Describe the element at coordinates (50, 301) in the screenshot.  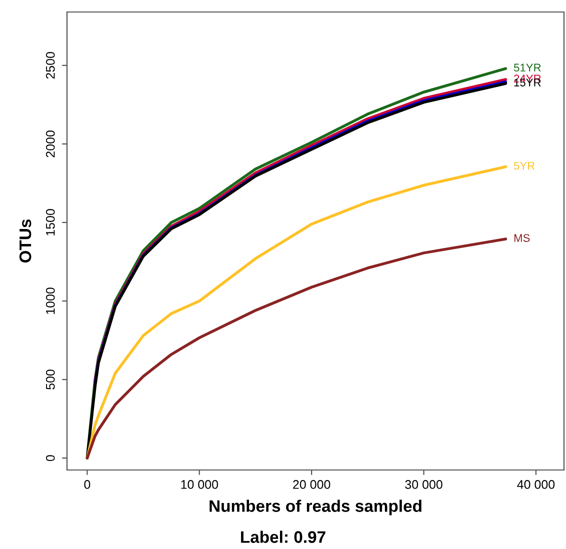
I see `y-tick-label: 1000` at that location.